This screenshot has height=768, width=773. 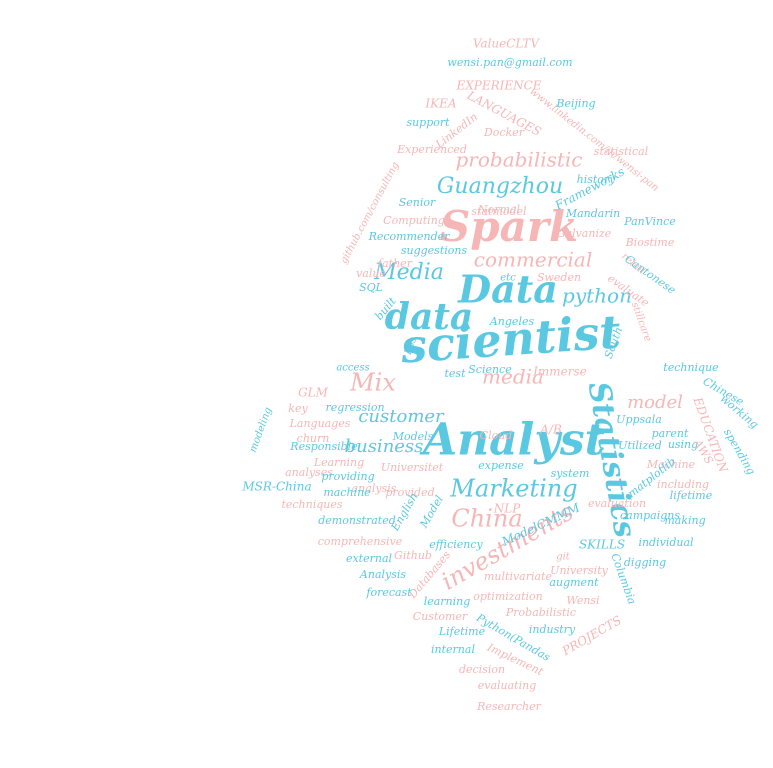 I want to click on word-91: analysis, so click(x=374, y=488).